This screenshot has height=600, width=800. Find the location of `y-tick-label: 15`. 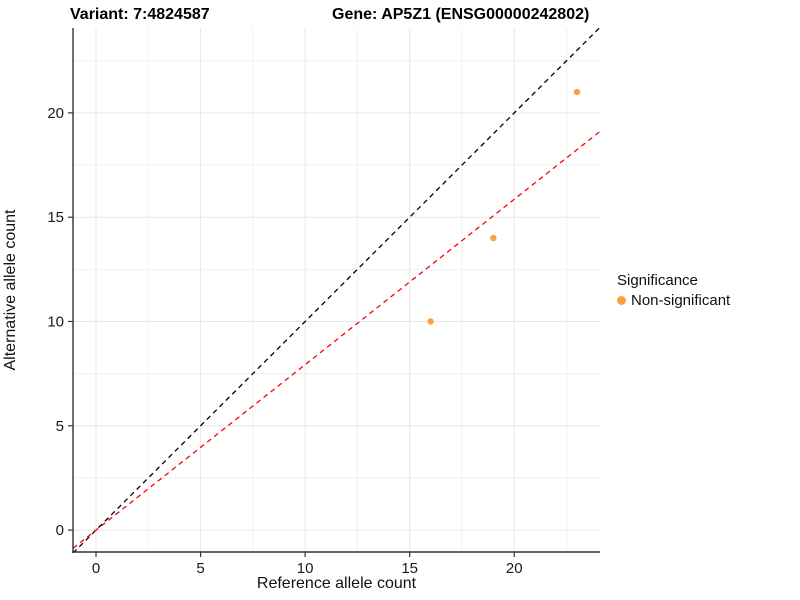

y-tick-label: 15 is located at coordinates (55, 217).